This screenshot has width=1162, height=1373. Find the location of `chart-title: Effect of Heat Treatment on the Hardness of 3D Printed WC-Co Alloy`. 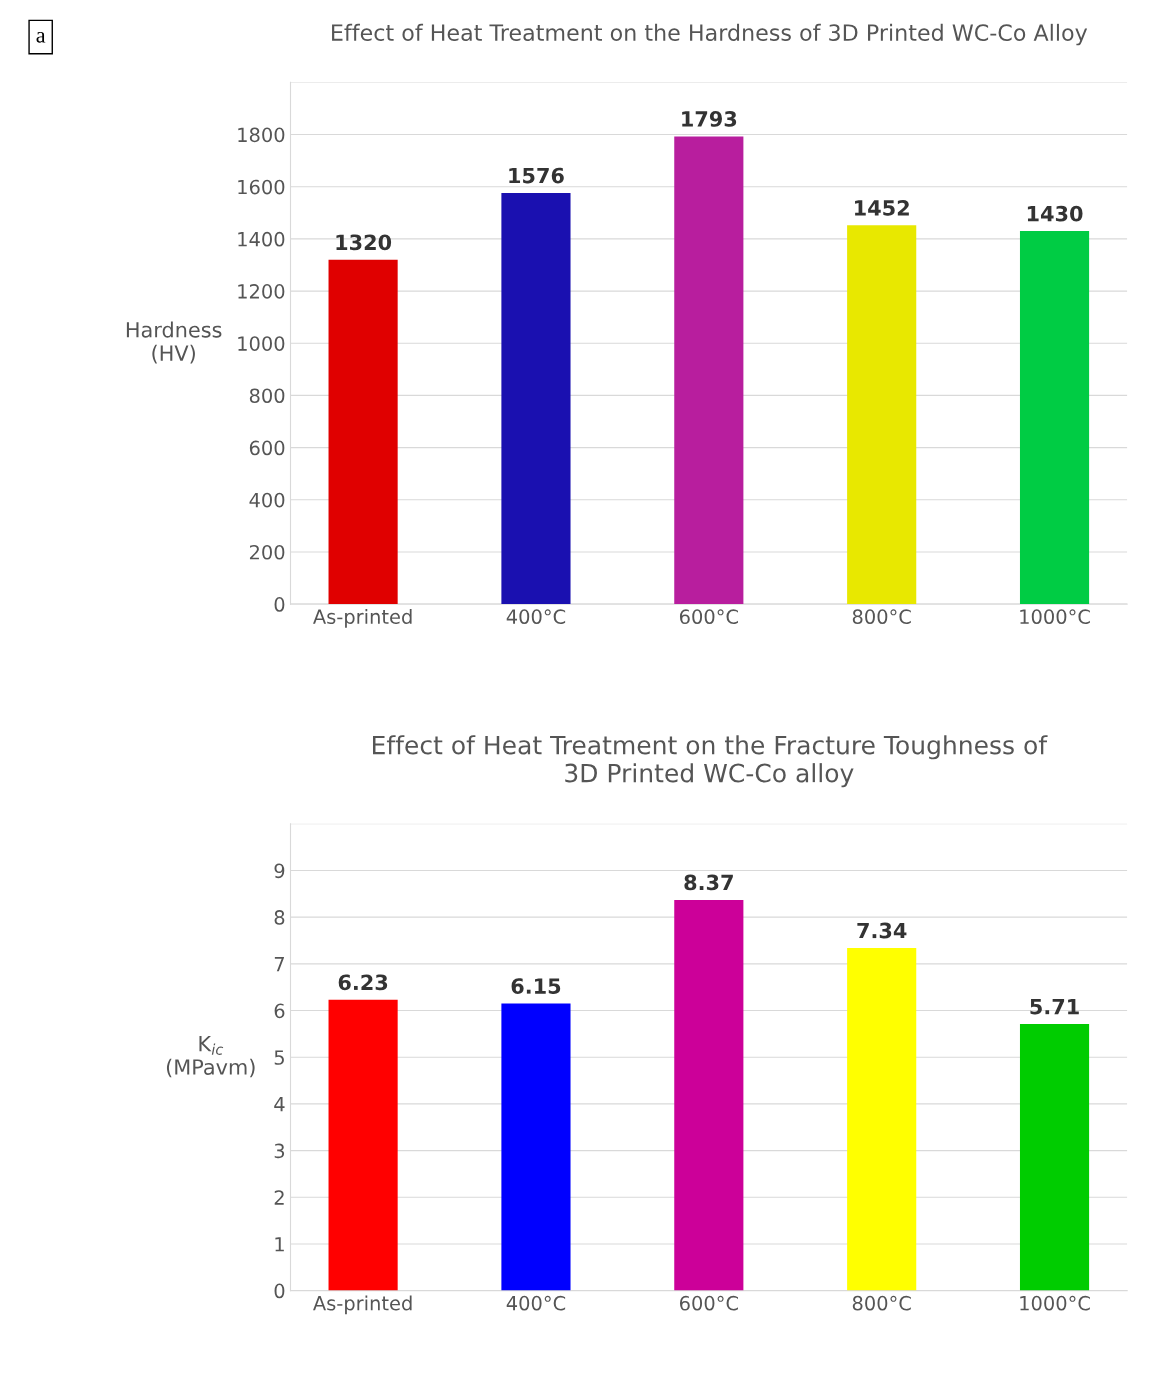

chart-title: Effect of Heat Treatment on the Hardness of 3D Printed WC-Co Alloy is located at coordinates (710, 34).